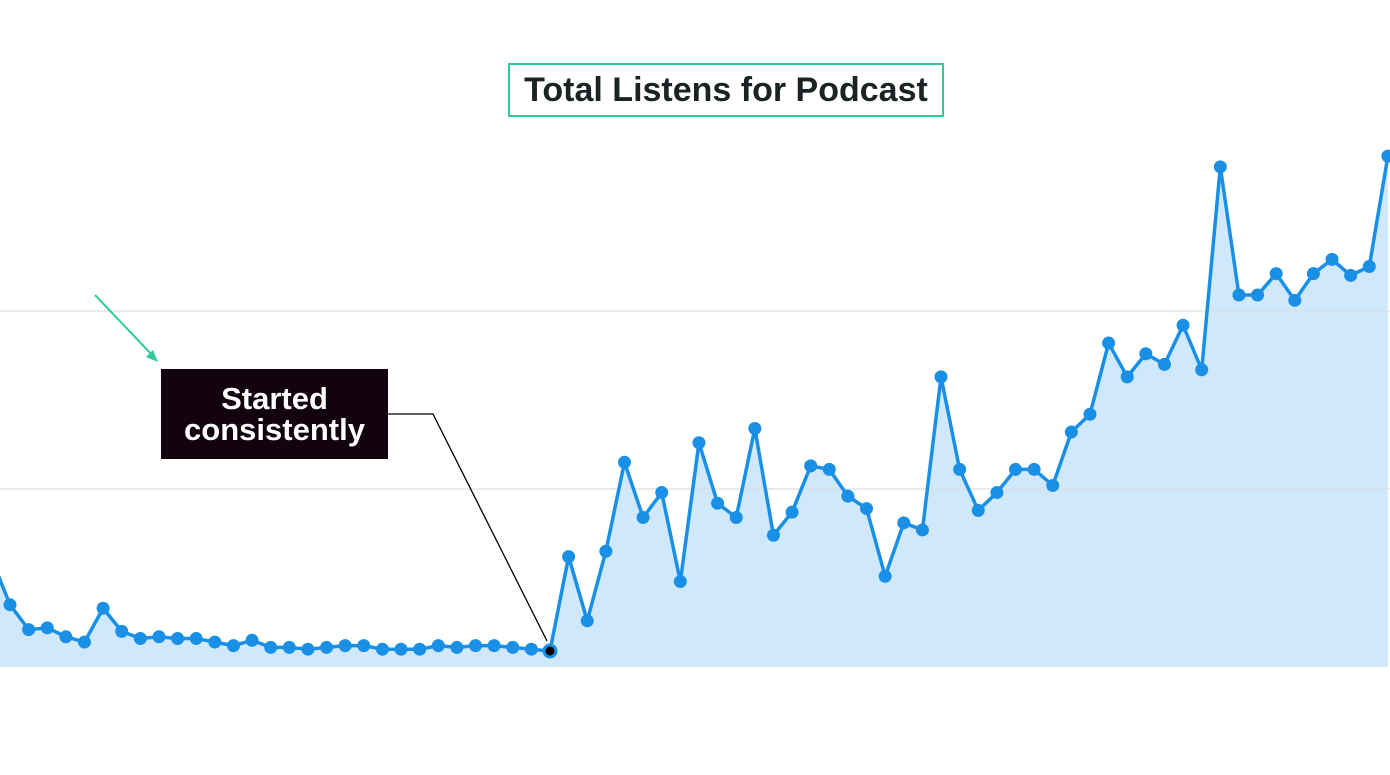 The width and height of the screenshot is (1390, 775). What do you see at coordinates (152, 356) in the screenshot?
I see `arrow-head` at bounding box center [152, 356].